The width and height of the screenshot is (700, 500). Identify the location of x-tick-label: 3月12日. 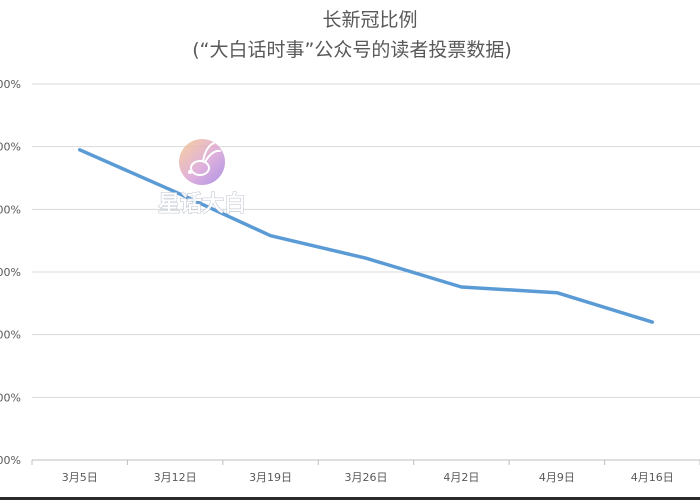
(175, 477).